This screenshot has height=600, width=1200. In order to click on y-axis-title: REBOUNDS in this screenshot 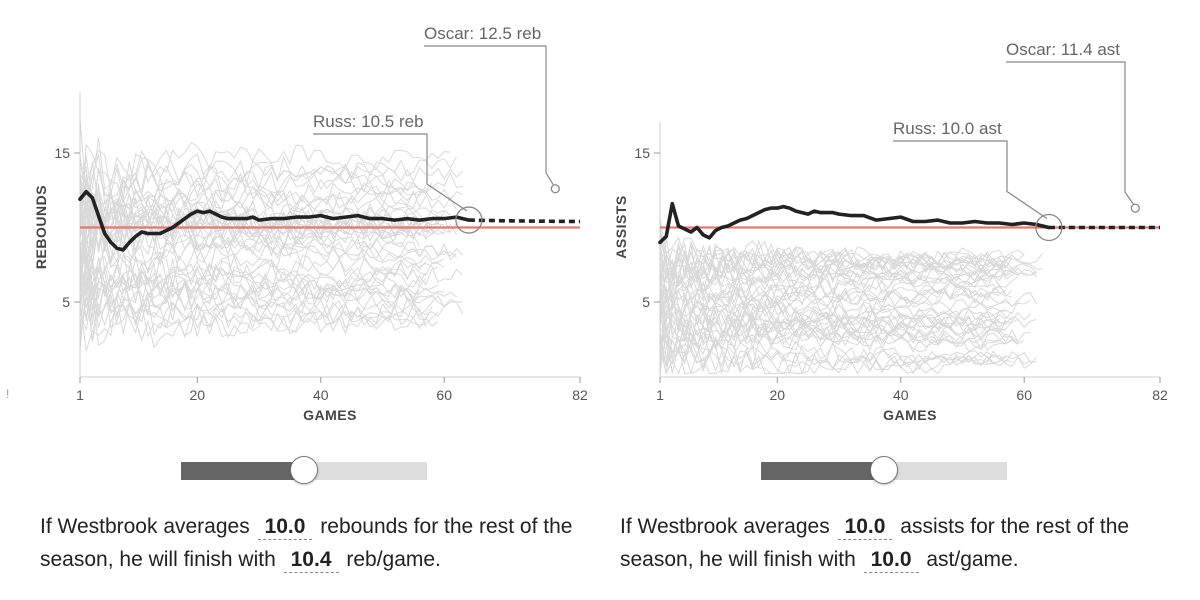, I will do `click(41, 227)`.